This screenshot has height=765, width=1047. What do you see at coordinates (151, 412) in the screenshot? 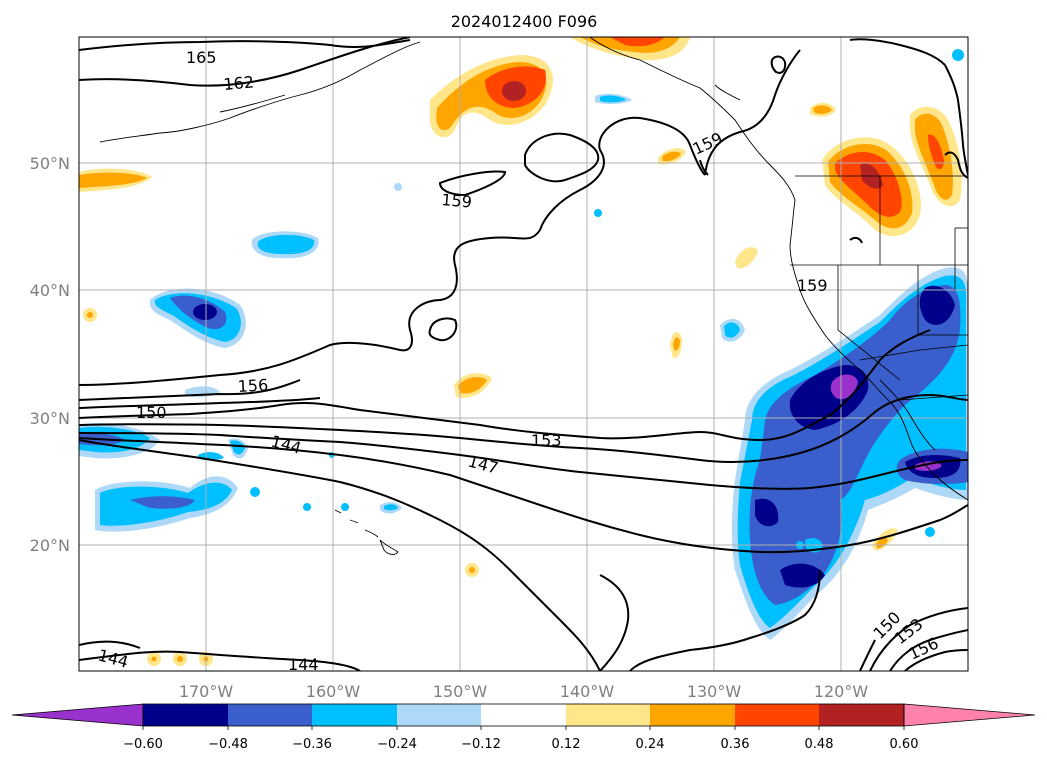
I see `contour-label: 150` at bounding box center [151, 412].